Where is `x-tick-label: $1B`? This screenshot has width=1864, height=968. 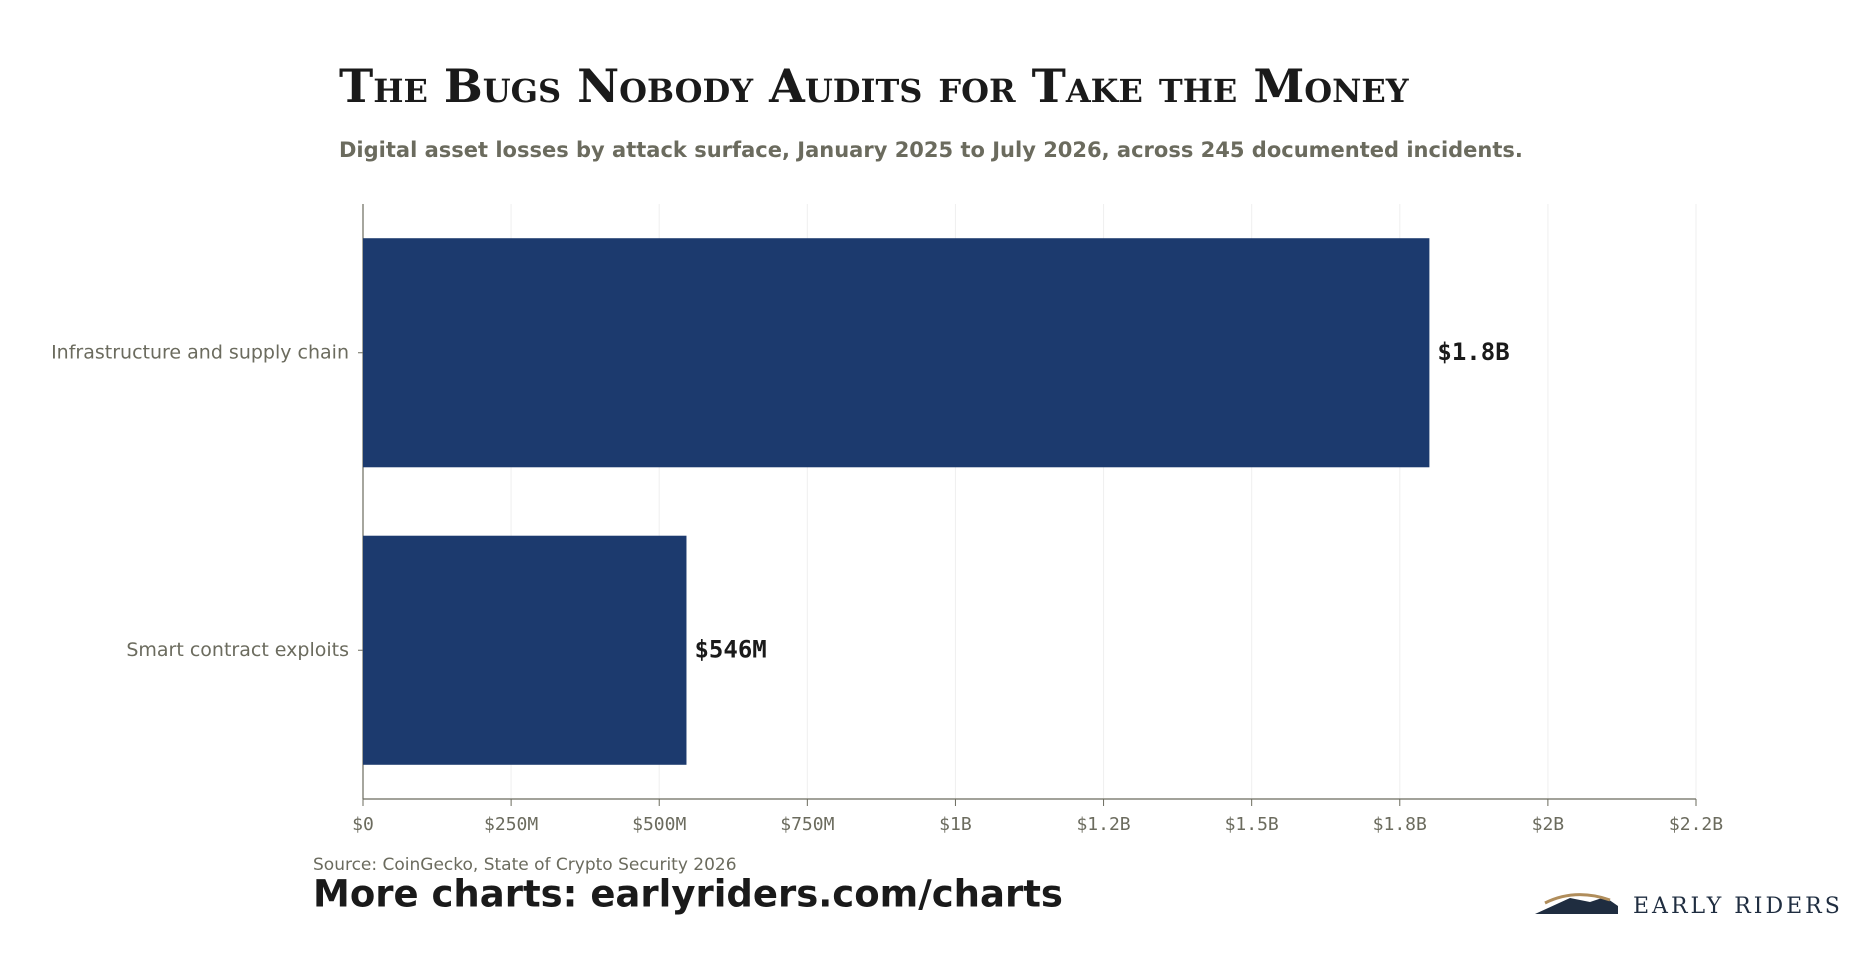
x-tick-label: $1B is located at coordinates (955, 824).